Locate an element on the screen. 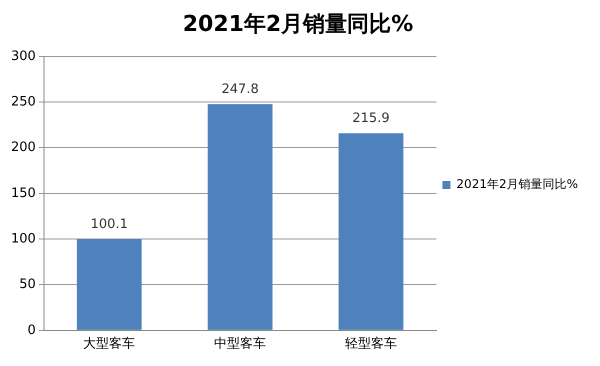 The image size is (600, 366). y-tick-label: 0 is located at coordinates (32, 330).